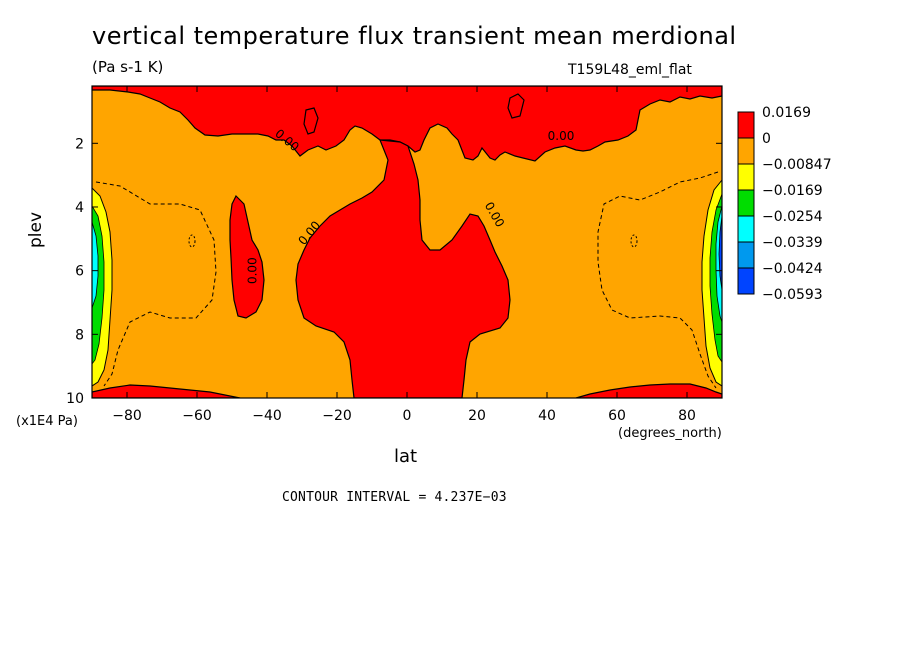 The width and height of the screenshot is (904, 654). Describe the element at coordinates (406, 456) in the screenshot. I see `x-axis-label: lat` at that location.